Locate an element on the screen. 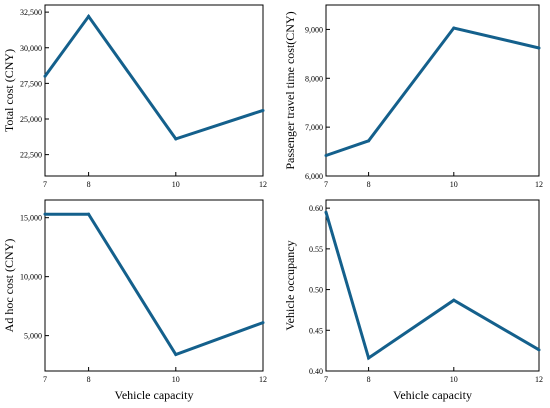 This screenshot has height=408, width=550. y-tick-label: 15,000 is located at coordinates (31, 218).